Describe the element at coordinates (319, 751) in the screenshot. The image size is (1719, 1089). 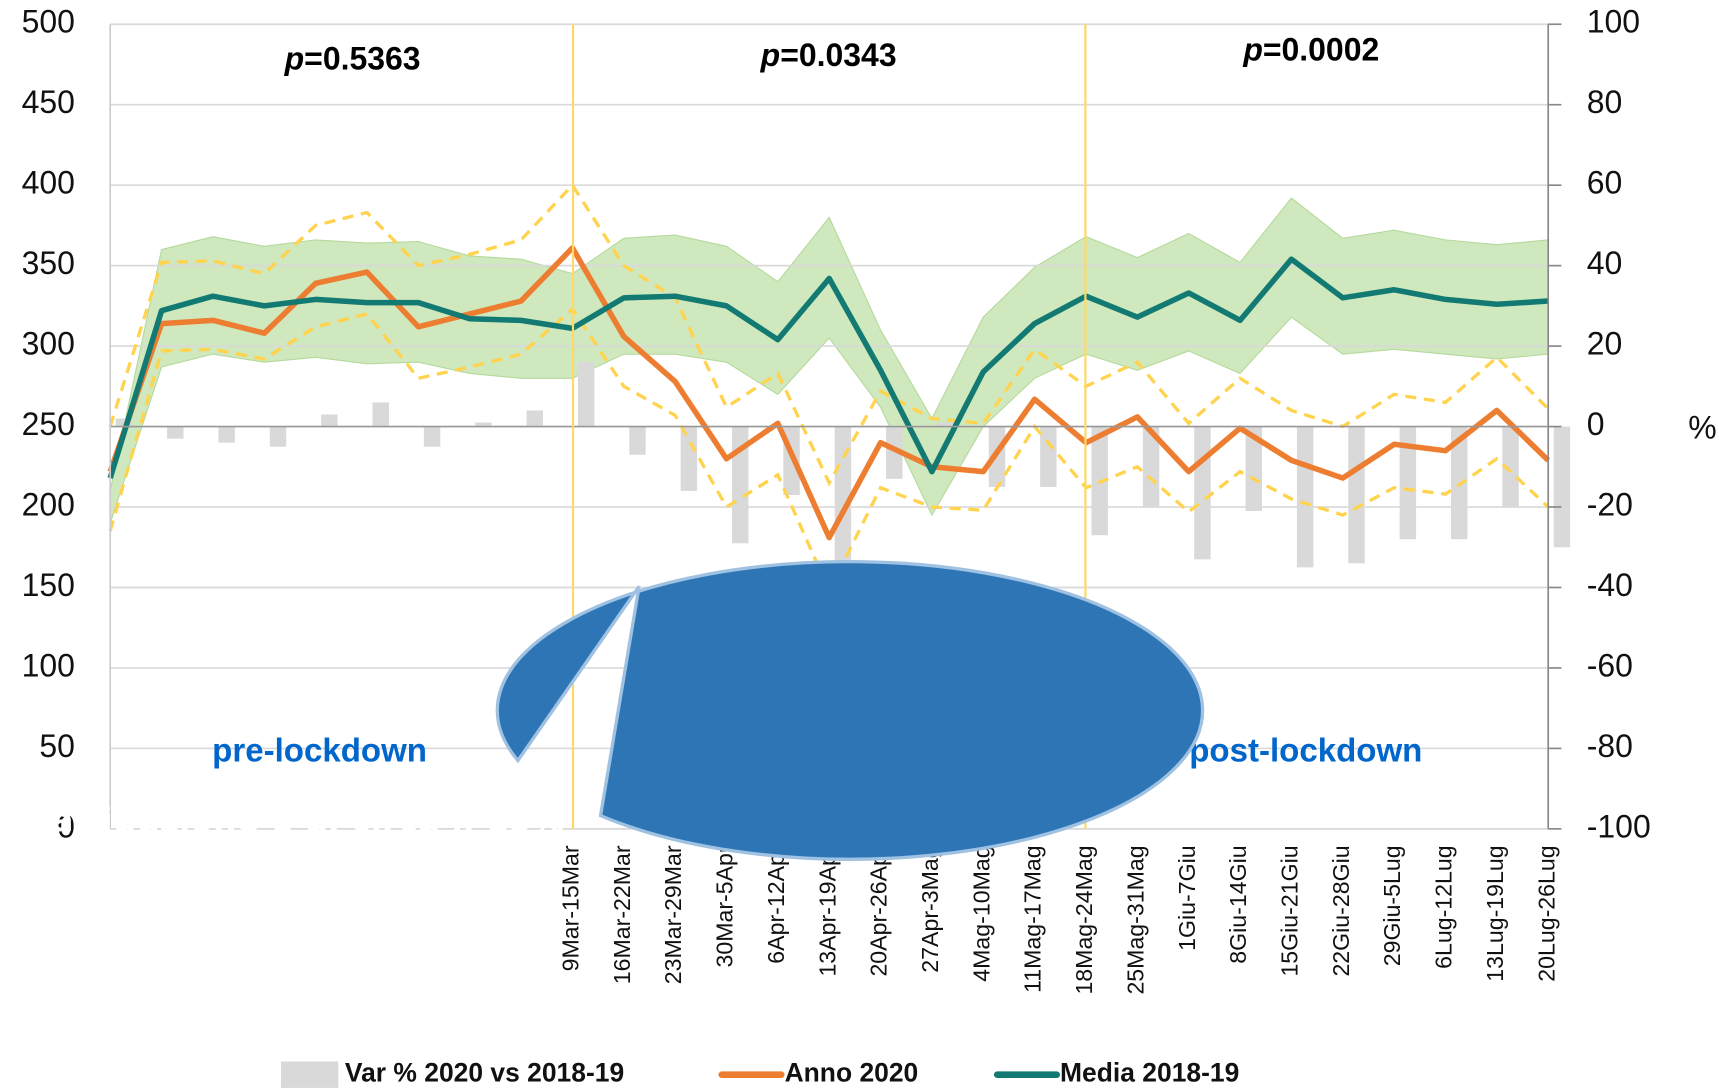
I see `phase-label: pre-lockdown` at that location.